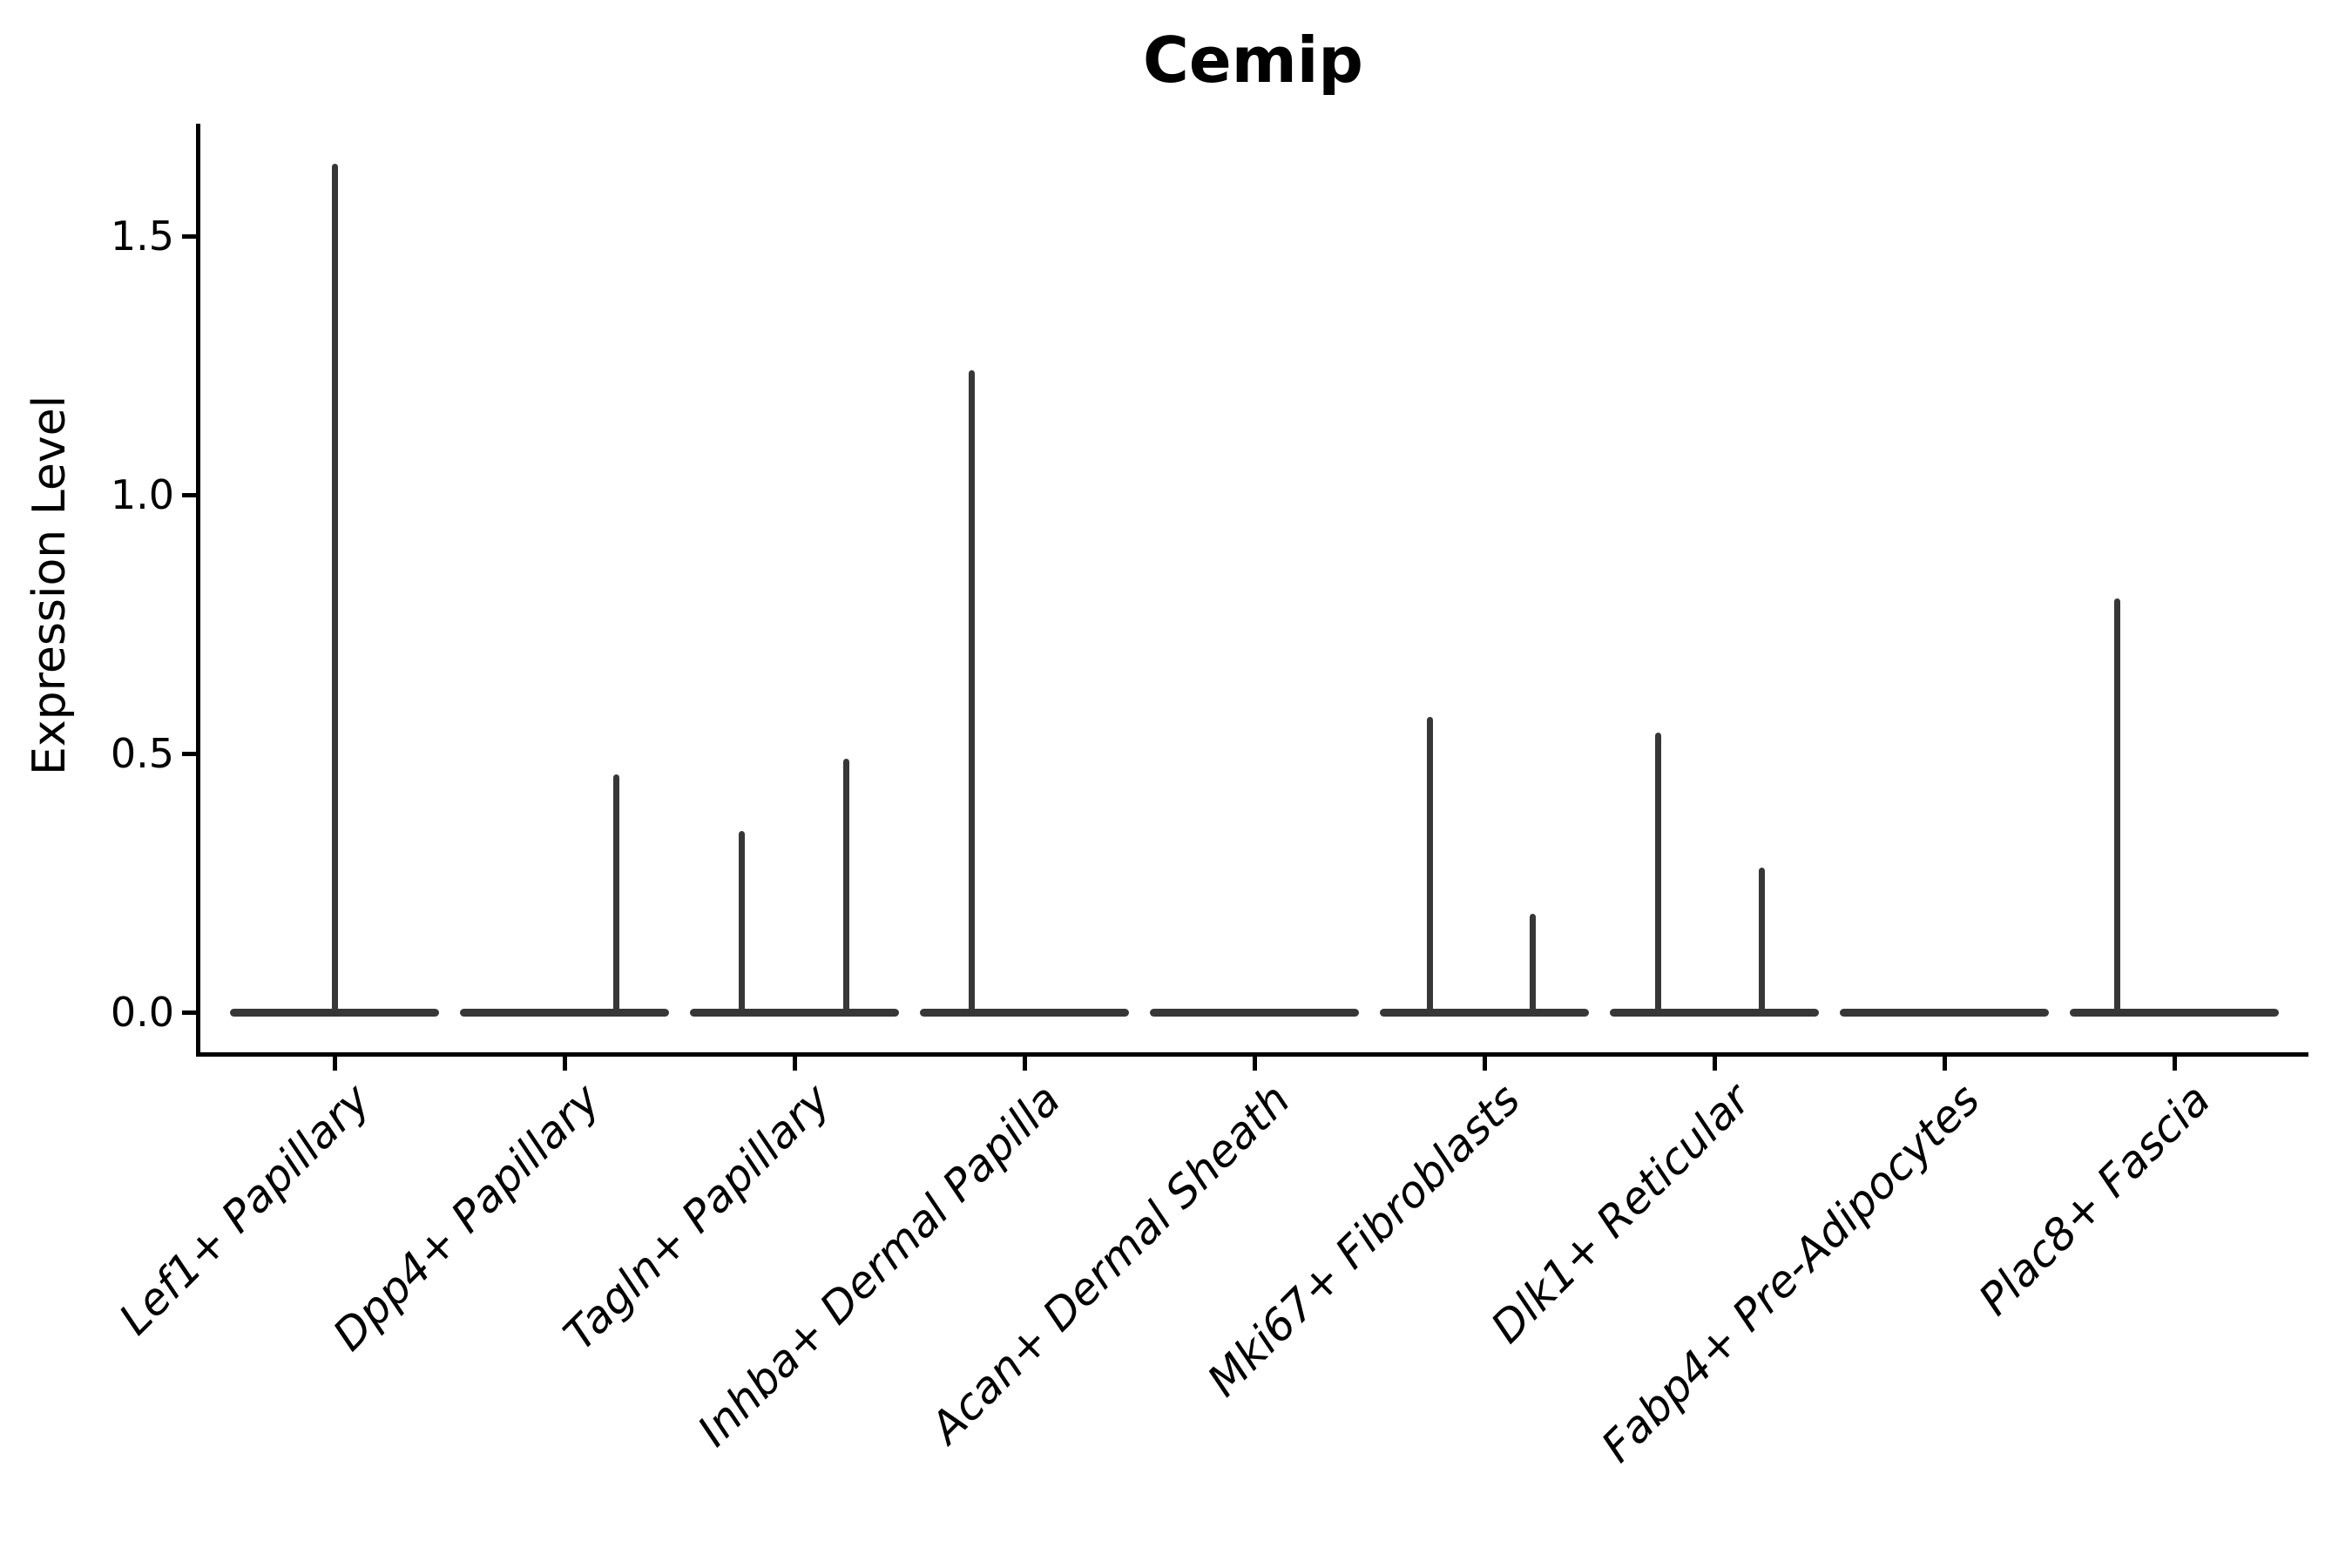 This screenshot has height=1568, width=2352. What do you see at coordinates (1791, 1273) in the screenshot?
I see `x-tick-label: Fabp4+ Pre-Adipocytes` at bounding box center [1791, 1273].